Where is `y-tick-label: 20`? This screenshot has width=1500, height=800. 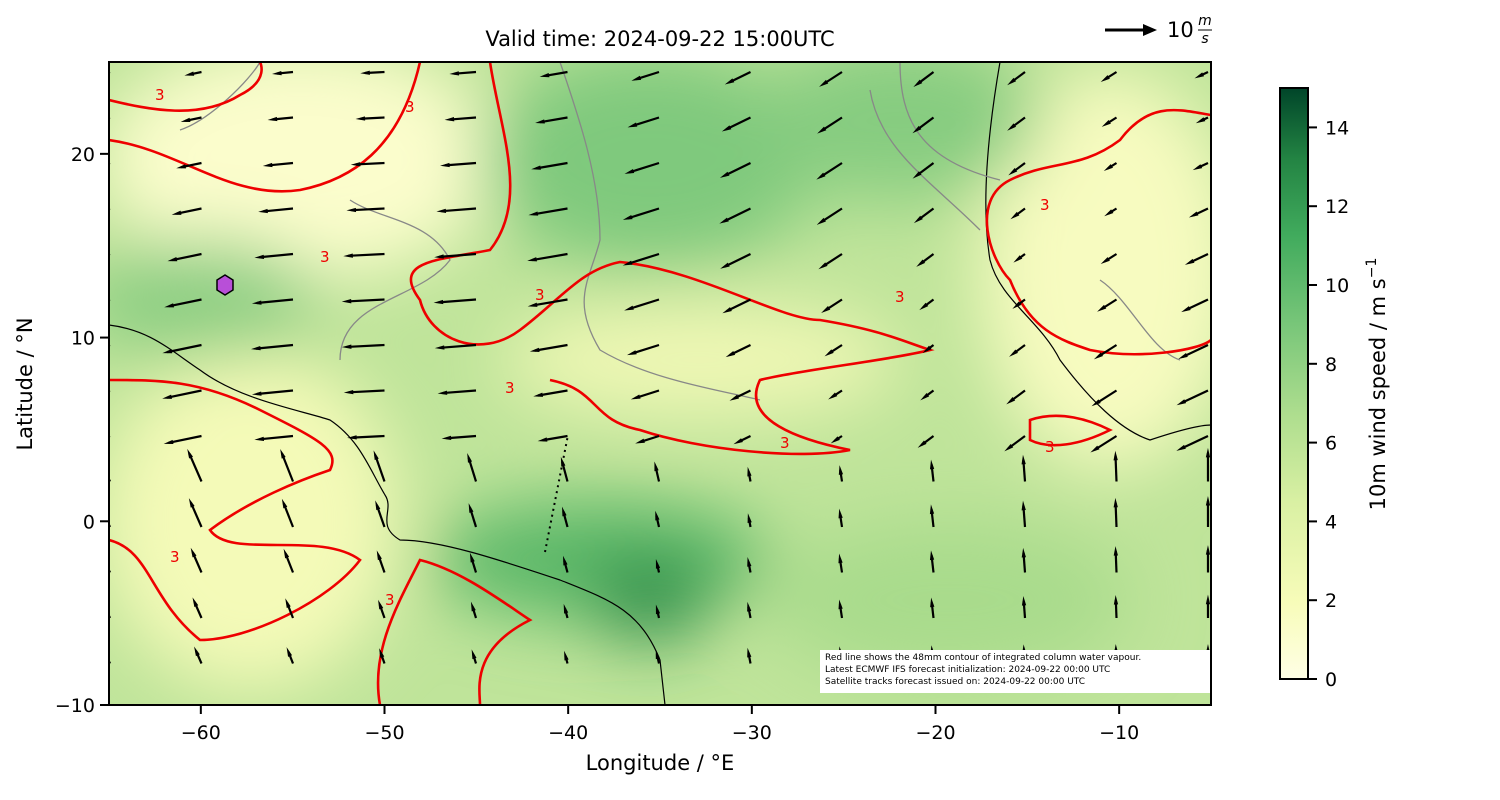
y-tick-label: 20 is located at coordinates (83, 155).